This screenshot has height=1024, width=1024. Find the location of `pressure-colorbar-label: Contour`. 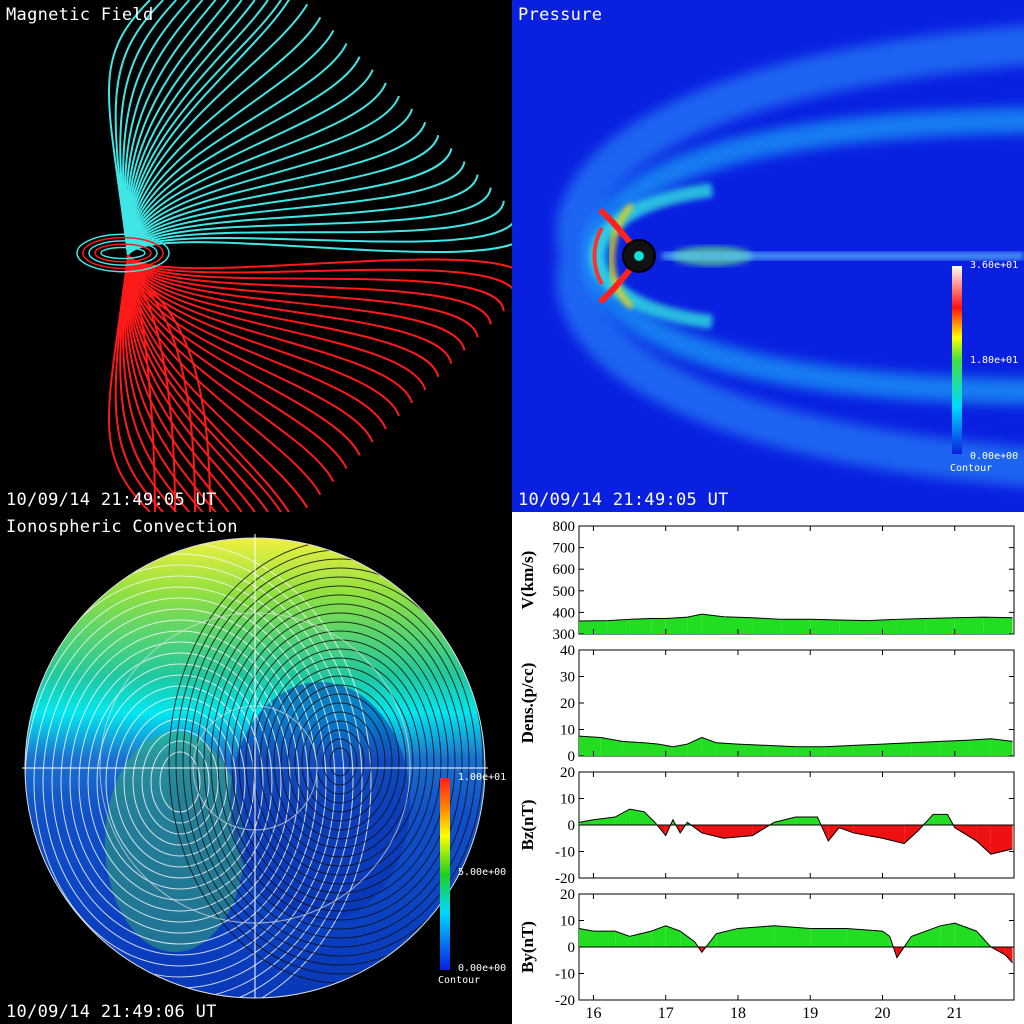

pressure-colorbar-label: Contour is located at coordinates (971, 468).